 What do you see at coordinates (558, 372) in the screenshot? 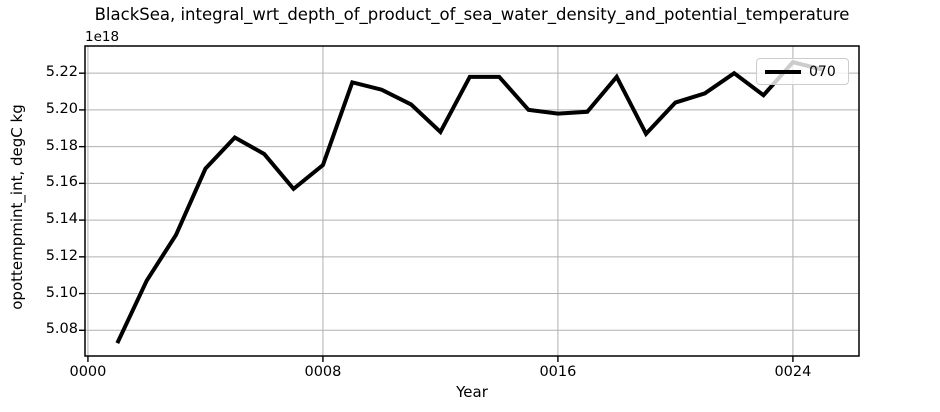
I see `x-tick-label: 0016` at bounding box center [558, 372].